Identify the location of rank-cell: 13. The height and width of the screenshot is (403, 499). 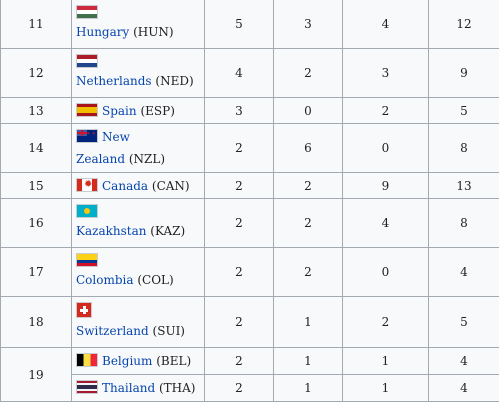
(36, 110).